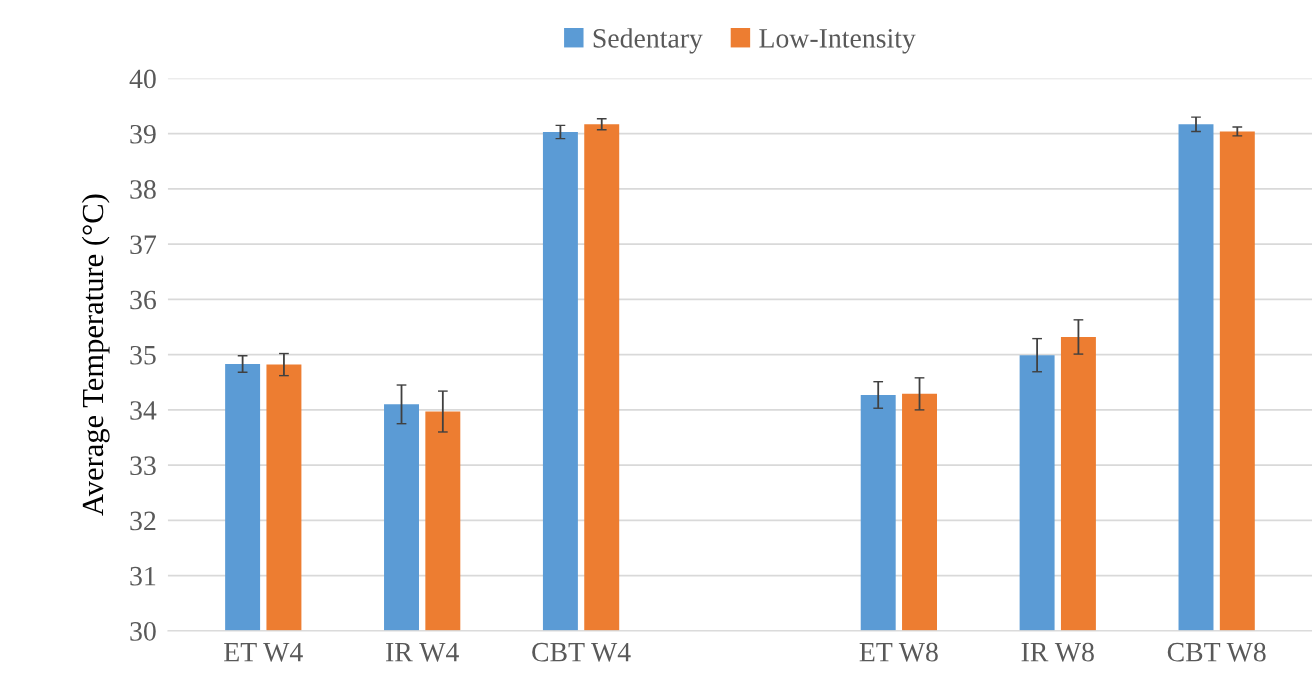 The width and height of the screenshot is (1312, 682). What do you see at coordinates (143, 466) in the screenshot?
I see `y-tick-label: 33` at bounding box center [143, 466].